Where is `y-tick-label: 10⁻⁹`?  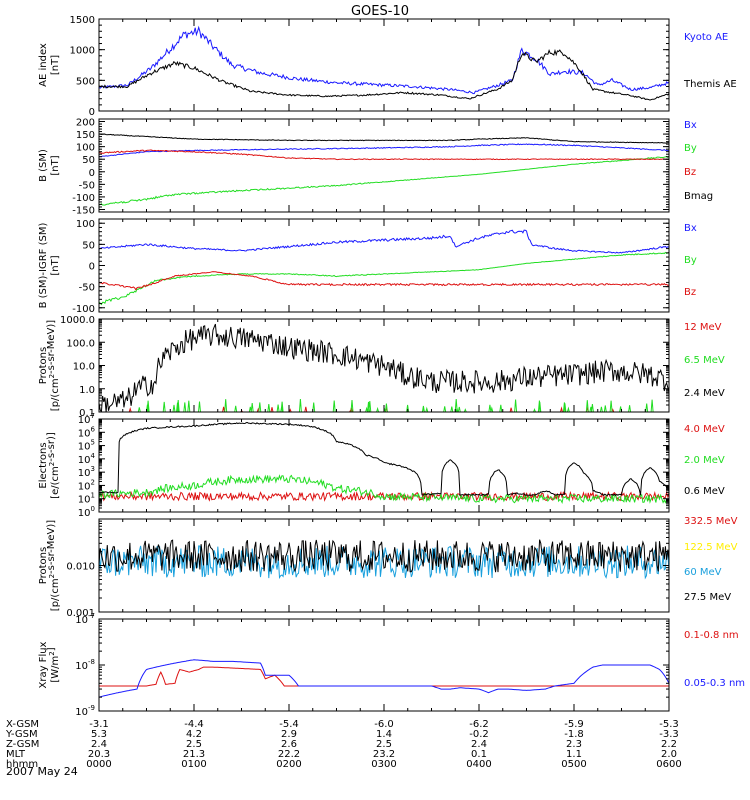
y-tick-label: 10⁻⁹ is located at coordinates (85, 711).